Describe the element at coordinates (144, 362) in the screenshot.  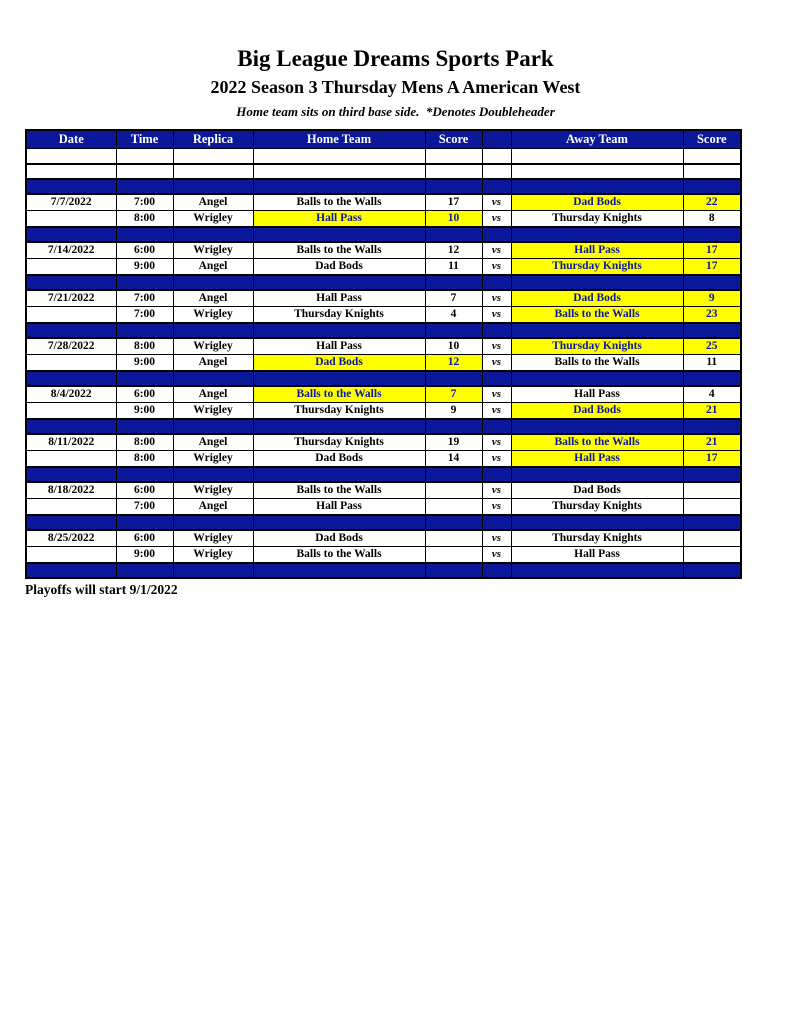
I see `time-cell: 9:00` at that location.